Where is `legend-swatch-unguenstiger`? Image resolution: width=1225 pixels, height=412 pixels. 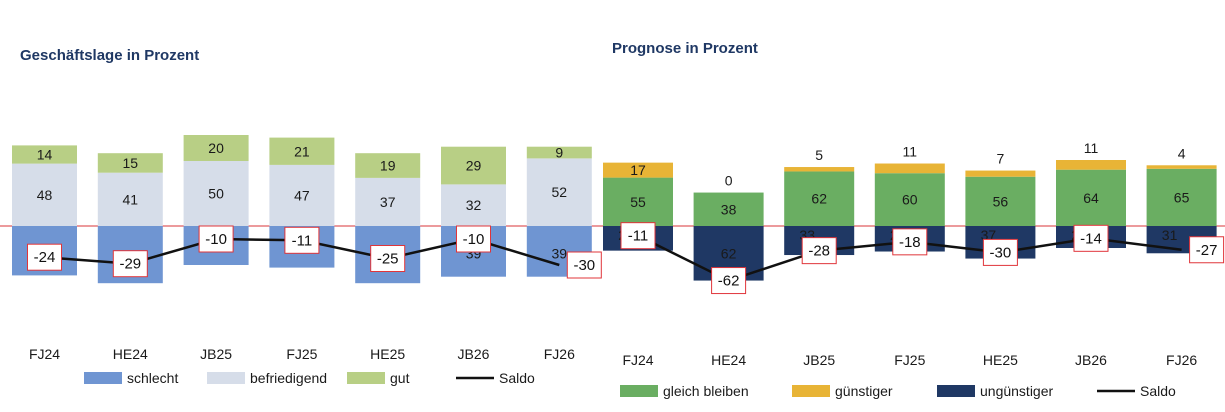
legend-swatch-unguenstiger is located at coordinates (956, 391).